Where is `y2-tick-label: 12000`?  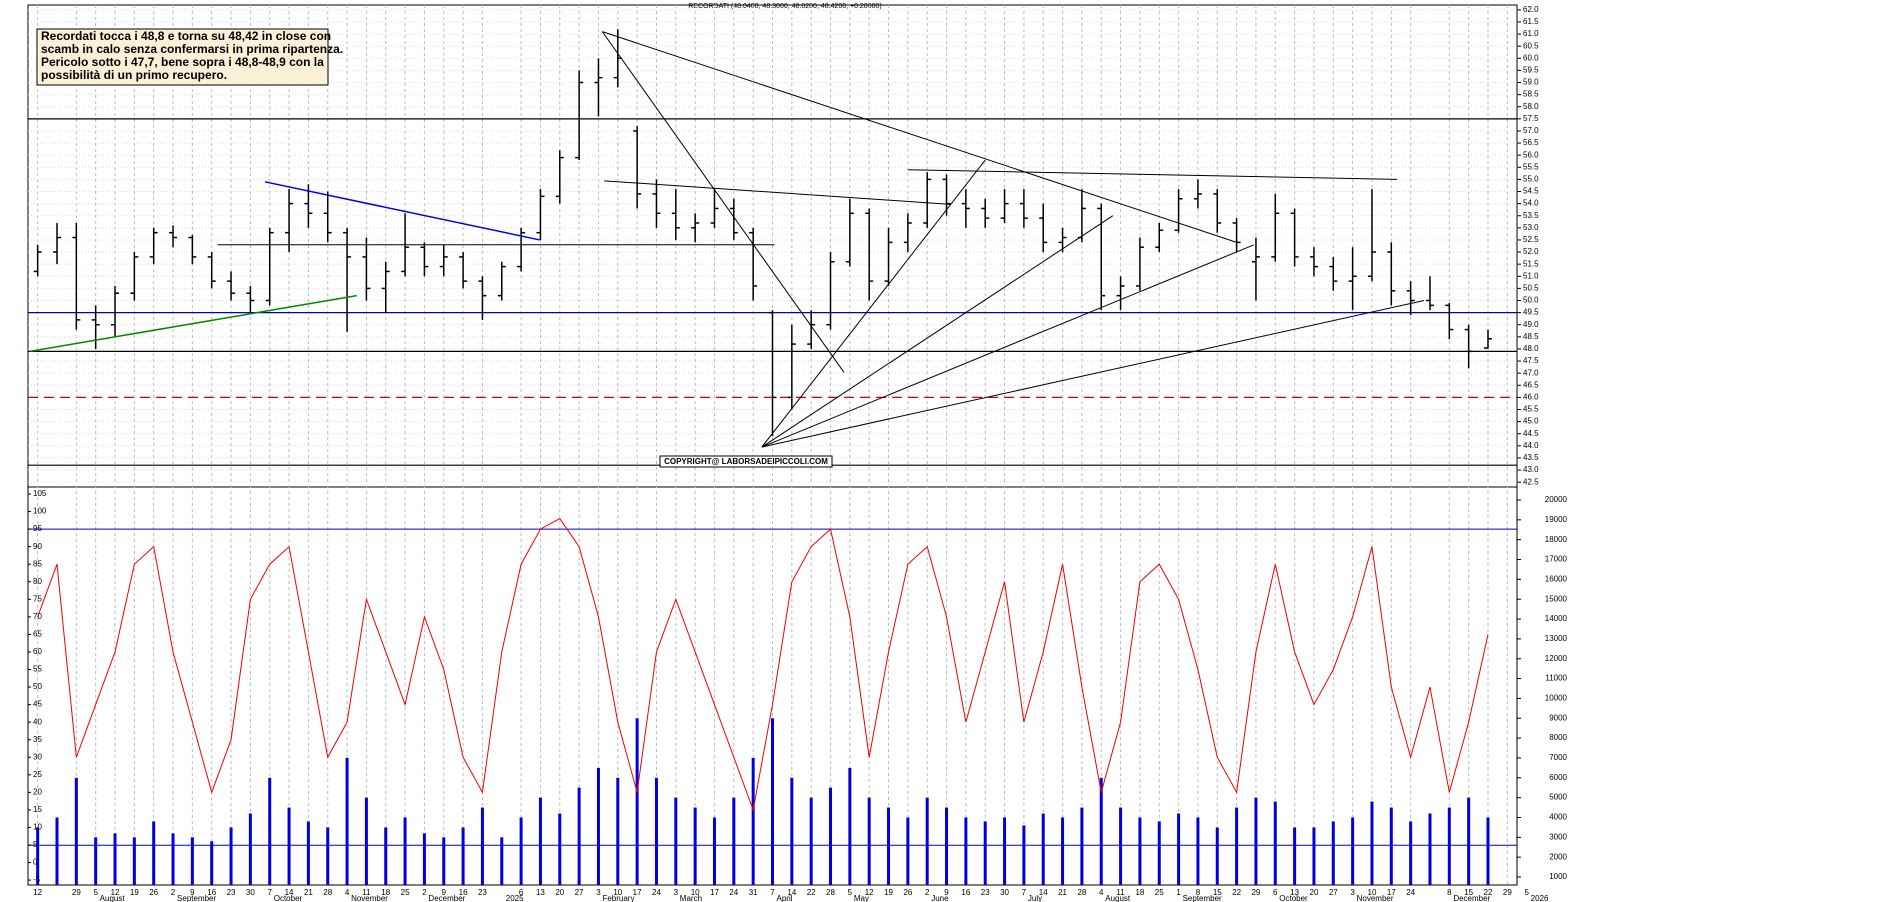
y2-tick-label: 12000 is located at coordinates (1556, 658).